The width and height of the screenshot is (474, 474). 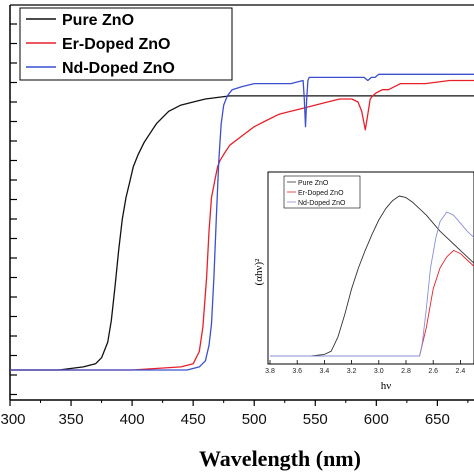 I want to click on inset-legend: Pure ZnO Er-Doped ZnO Nd-Doped ZnO, so click(x=322, y=192).